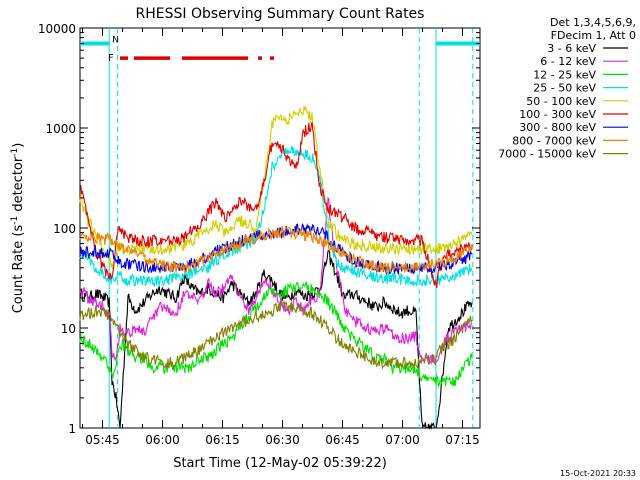 This screenshot has width=640, height=480. What do you see at coordinates (102, 440) in the screenshot?
I see `x-tick-label-0: 05:45` at bounding box center [102, 440].